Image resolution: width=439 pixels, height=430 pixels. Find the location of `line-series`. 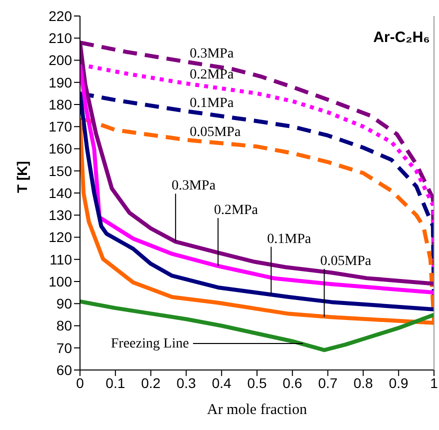

line-series is located at coordinates (257, 325).